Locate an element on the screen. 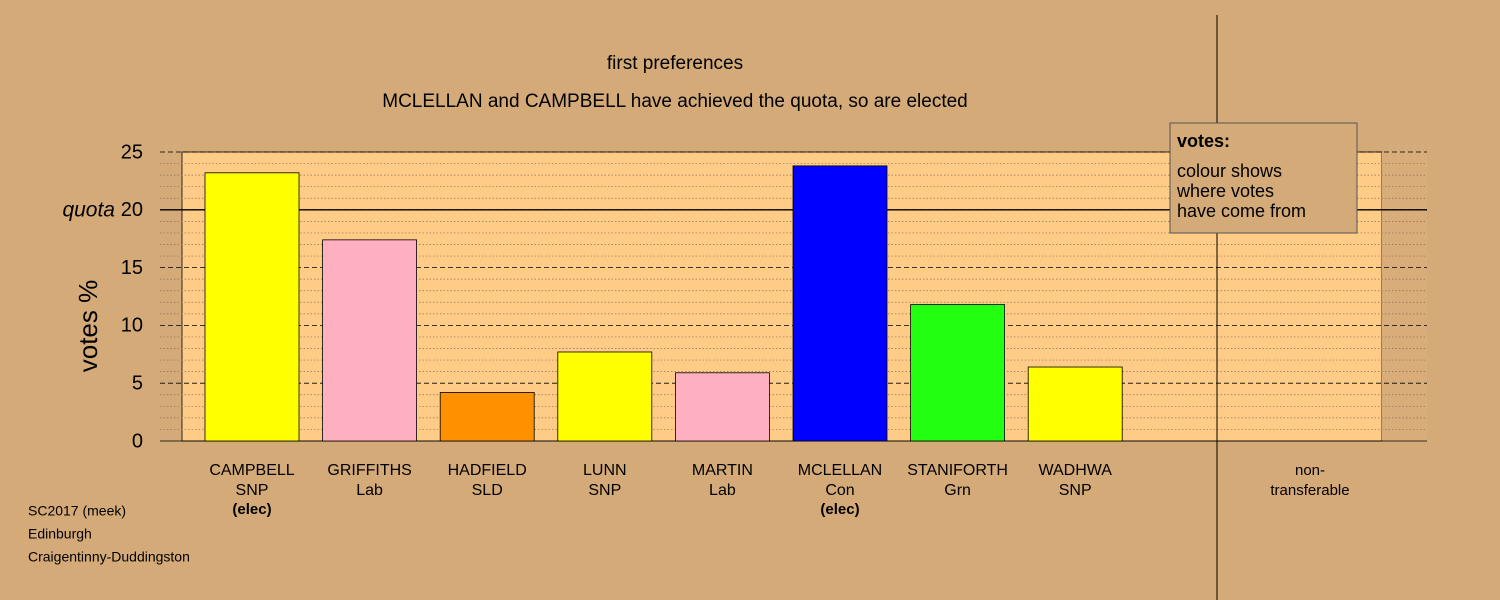  y-tick-label: 25 is located at coordinates (132, 152).